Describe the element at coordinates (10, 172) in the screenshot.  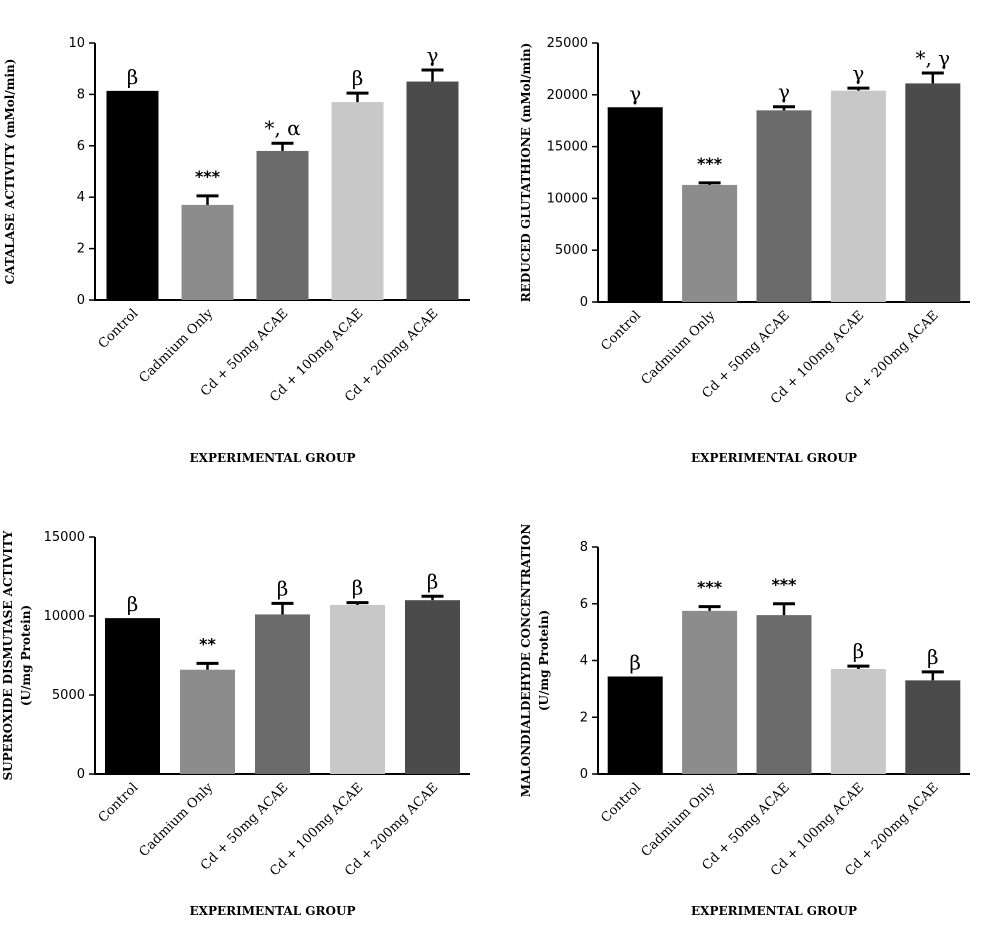
I see `y-axis-title: CATALASE ACTIVITY (mMol/min)` at that location.